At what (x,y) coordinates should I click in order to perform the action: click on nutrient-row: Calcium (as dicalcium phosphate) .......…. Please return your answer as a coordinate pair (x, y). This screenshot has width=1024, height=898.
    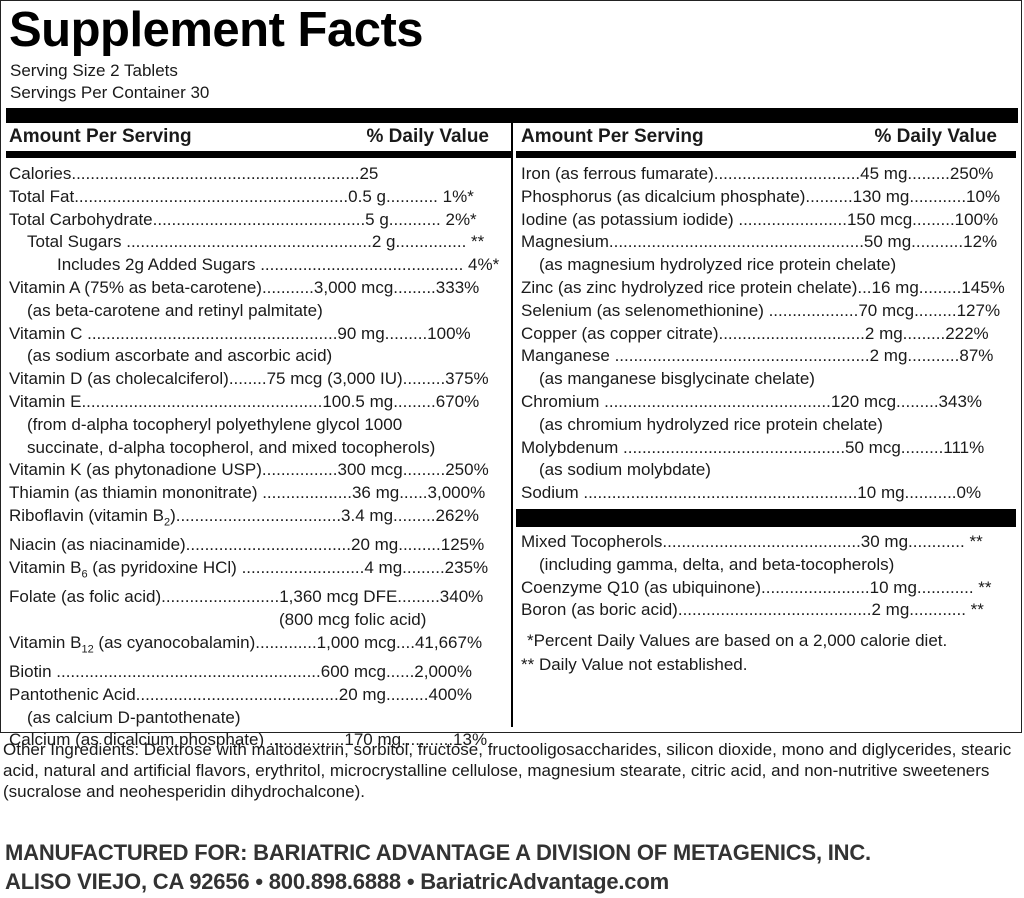
    Looking at the image, I should click on (248, 740).